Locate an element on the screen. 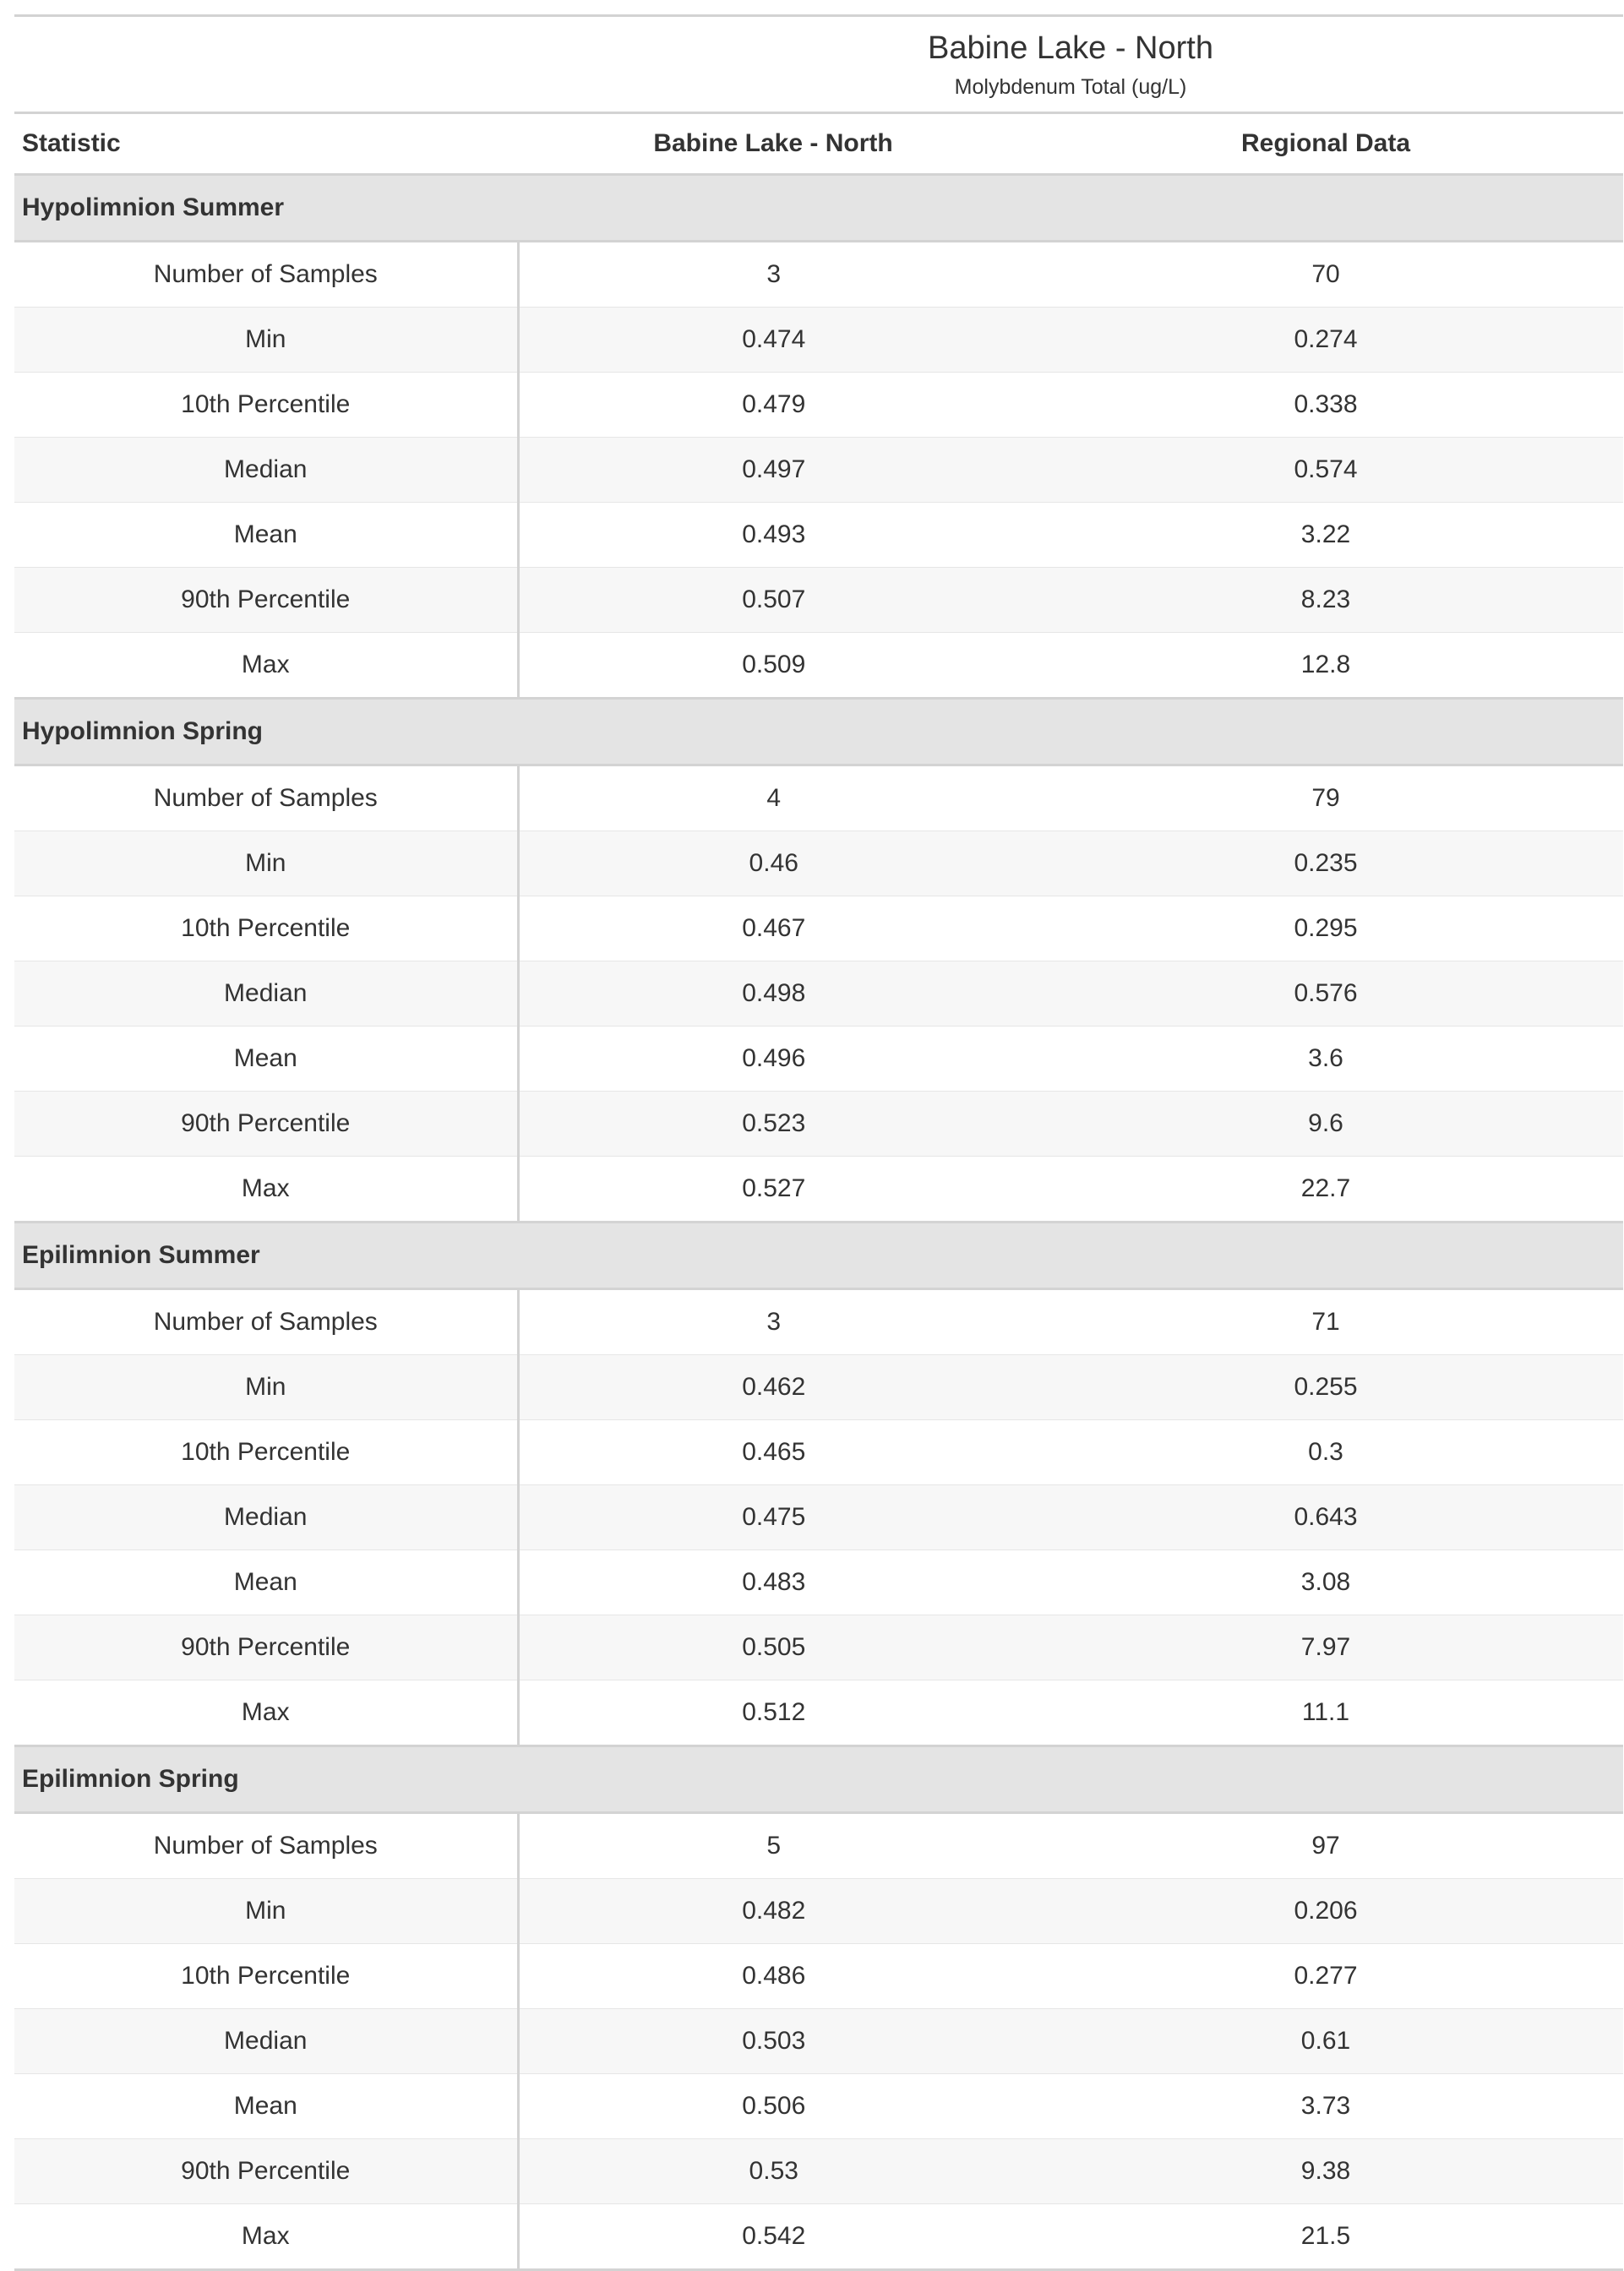 The height and width of the screenshot is (2271, 1624). table-row: Mean 0.483 3.08 is located at coordinates (818, 1582).